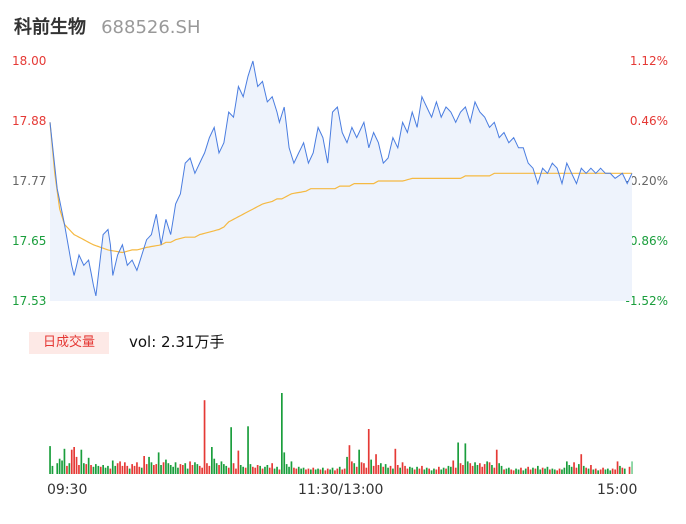 The height and width of the screenshot is (524, 686). Describe the element at coordinates (646, 301) in the screenshot. I see `percent-tick-label: -1.52%` at that location.